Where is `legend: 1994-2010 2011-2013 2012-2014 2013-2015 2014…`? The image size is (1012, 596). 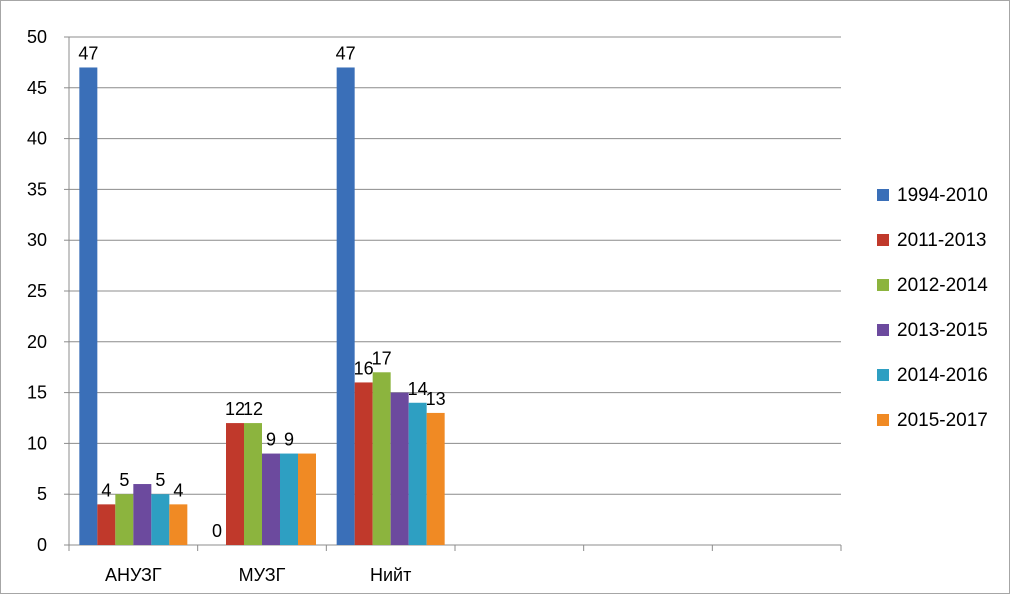 legend: 1994-2010 2011-2013 2012-2014 2013-2015 2014… is located at coordinates (932, 308).